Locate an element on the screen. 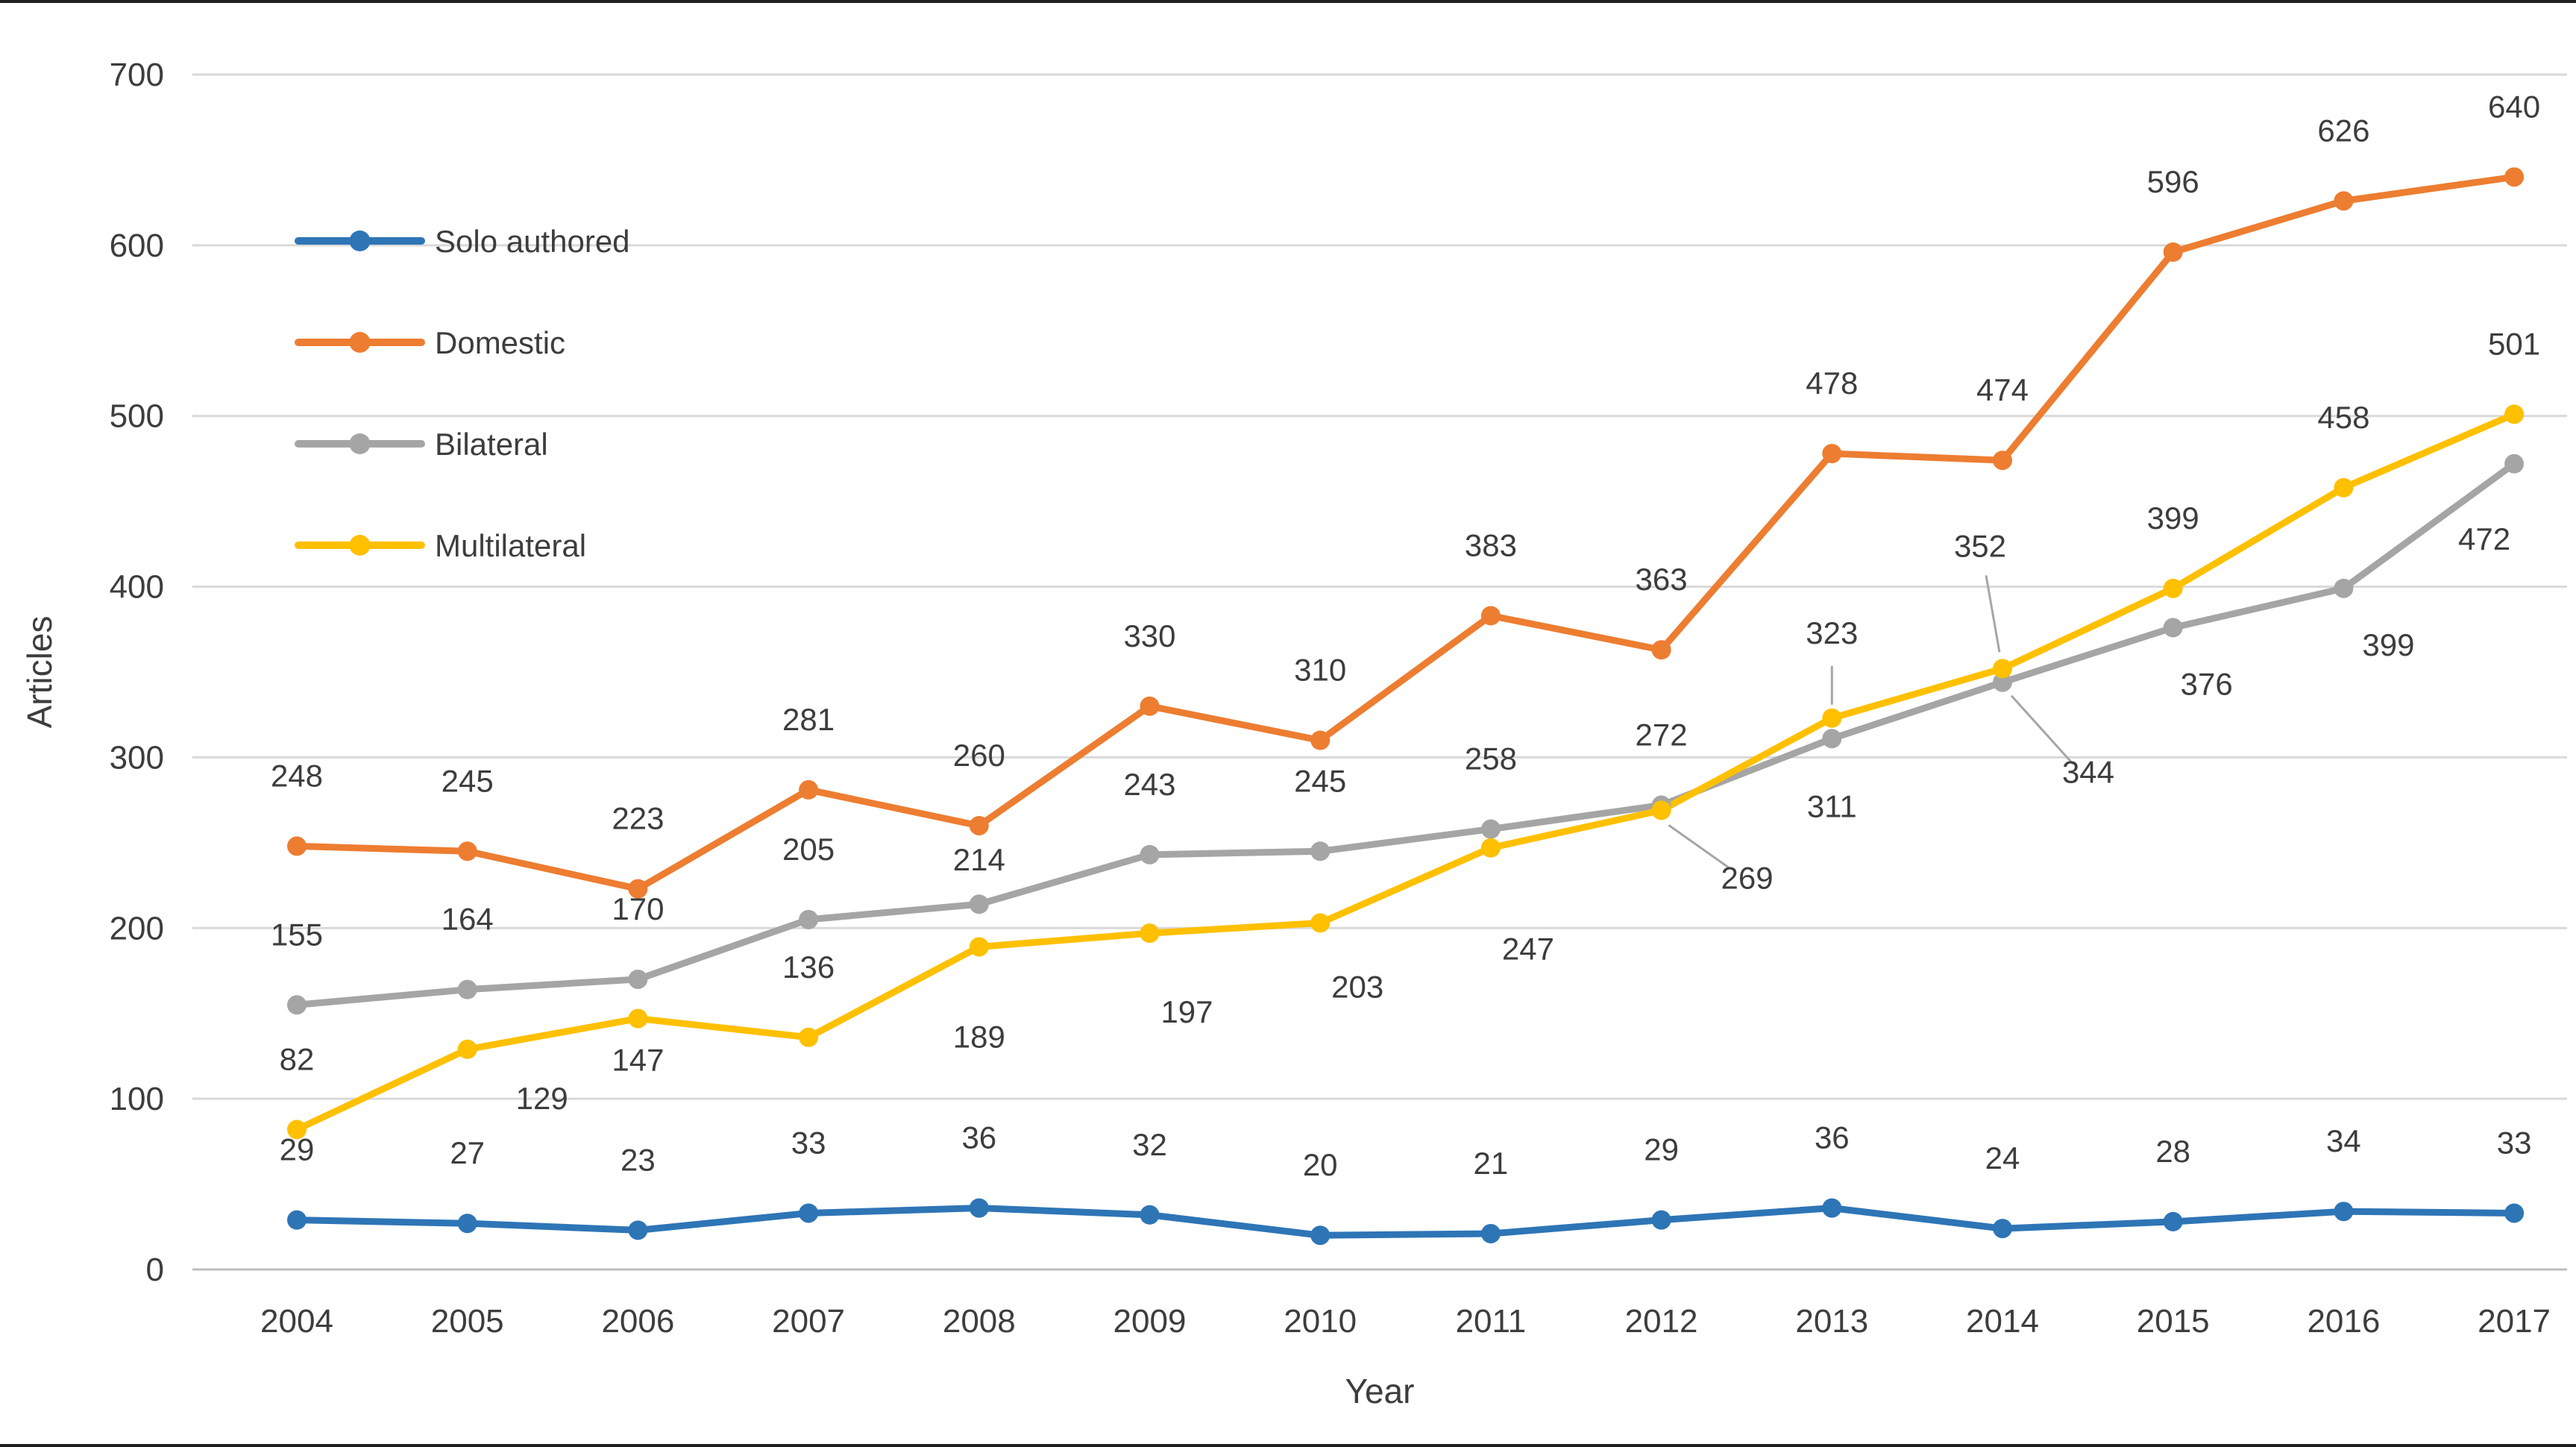  data-label-solo-authored-2016: 34 is located at coordinates (2344, 1140).